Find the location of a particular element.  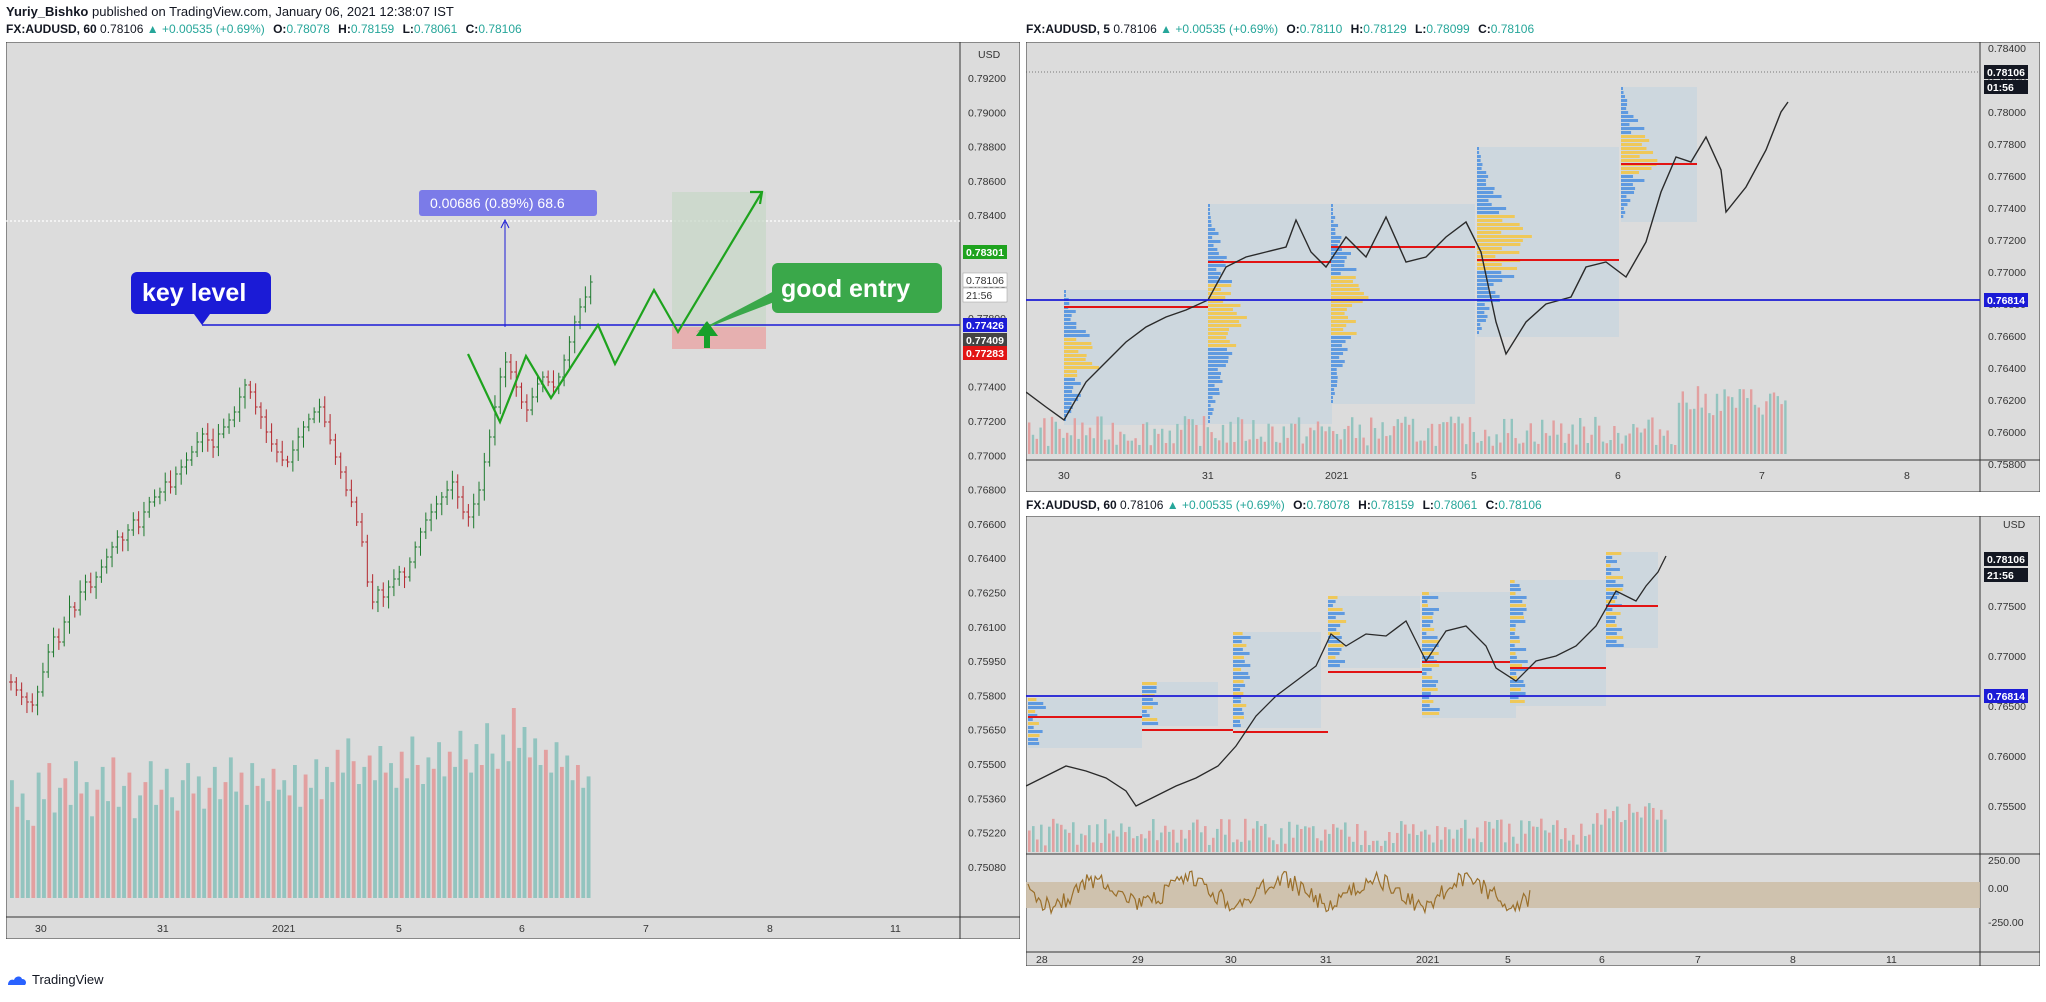

x-tick-label: 8 is located at coordinates (1793, 960).